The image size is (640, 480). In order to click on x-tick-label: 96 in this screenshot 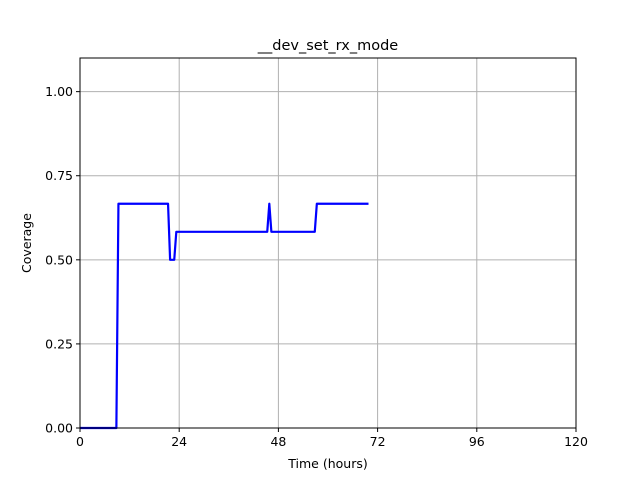, I will do `click(477, 441)`.